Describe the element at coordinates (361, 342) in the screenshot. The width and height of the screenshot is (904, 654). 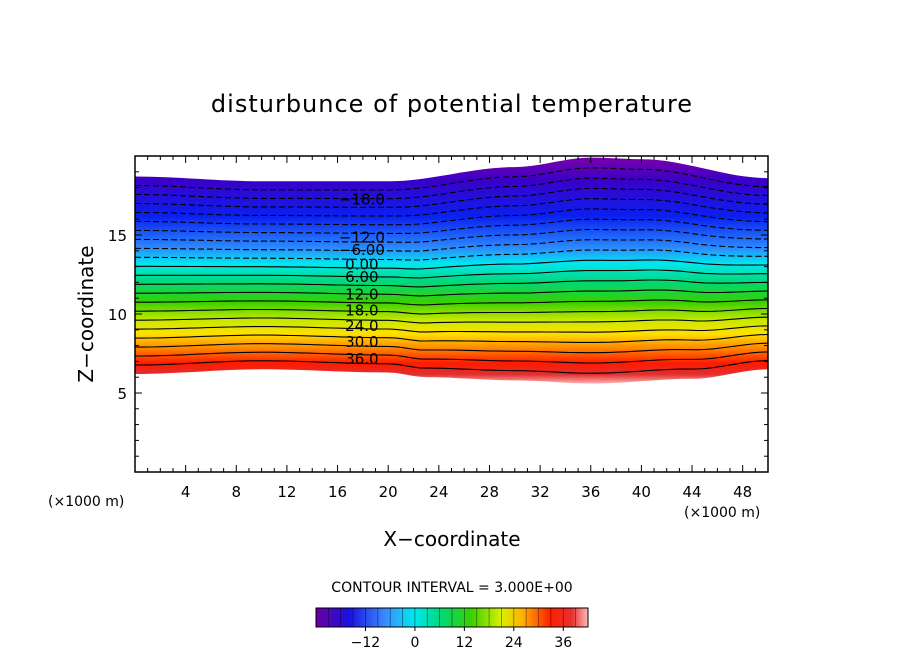
I see `contour-label: 30.0` at that location.